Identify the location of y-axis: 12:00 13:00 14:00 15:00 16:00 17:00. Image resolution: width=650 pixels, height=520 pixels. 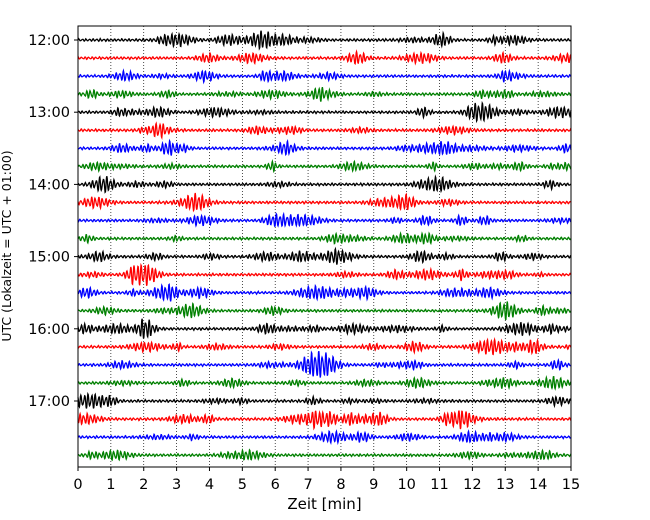
(53, 221).